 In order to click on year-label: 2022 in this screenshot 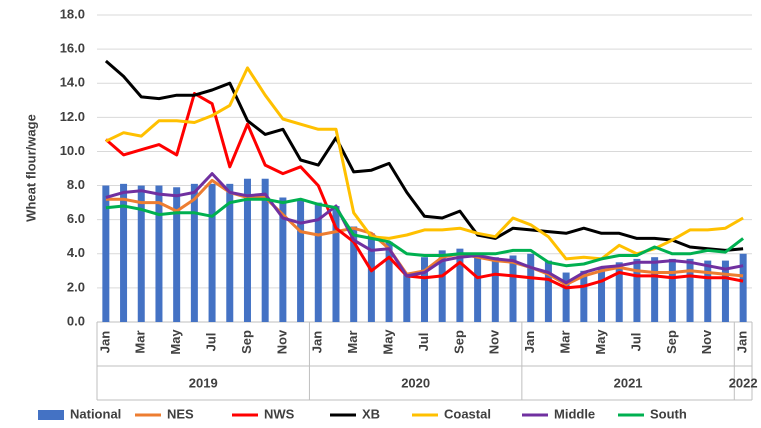, I will do `click(743, 382)`.